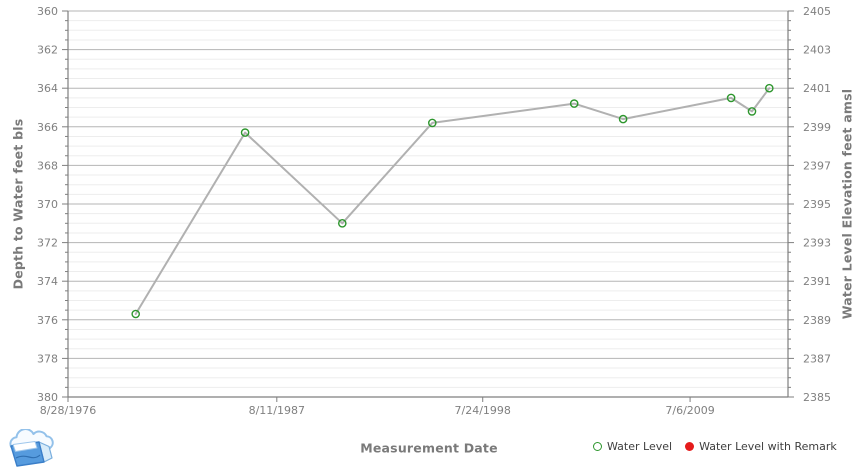 Image resolution: width=860 pixels, height=470 pixels. I want to click on svg-text: 2395, so click(817, 204).